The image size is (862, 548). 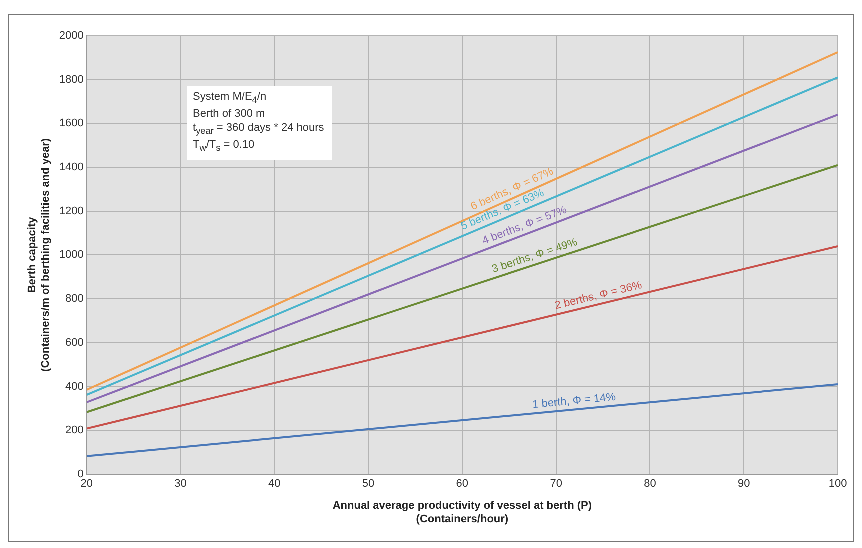 What do you see at coordinates (86, 484) in the screenshot?
I see `x-tick-label: 20` at bounding box center [86, 484].